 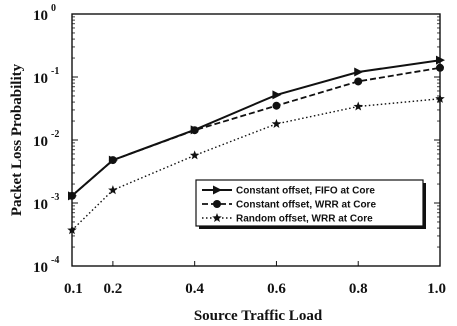 What do you see at coordinates (55, 260) in the screenshot?
I see `y-tick-exponent: -4` at bounding box center [55, 260].